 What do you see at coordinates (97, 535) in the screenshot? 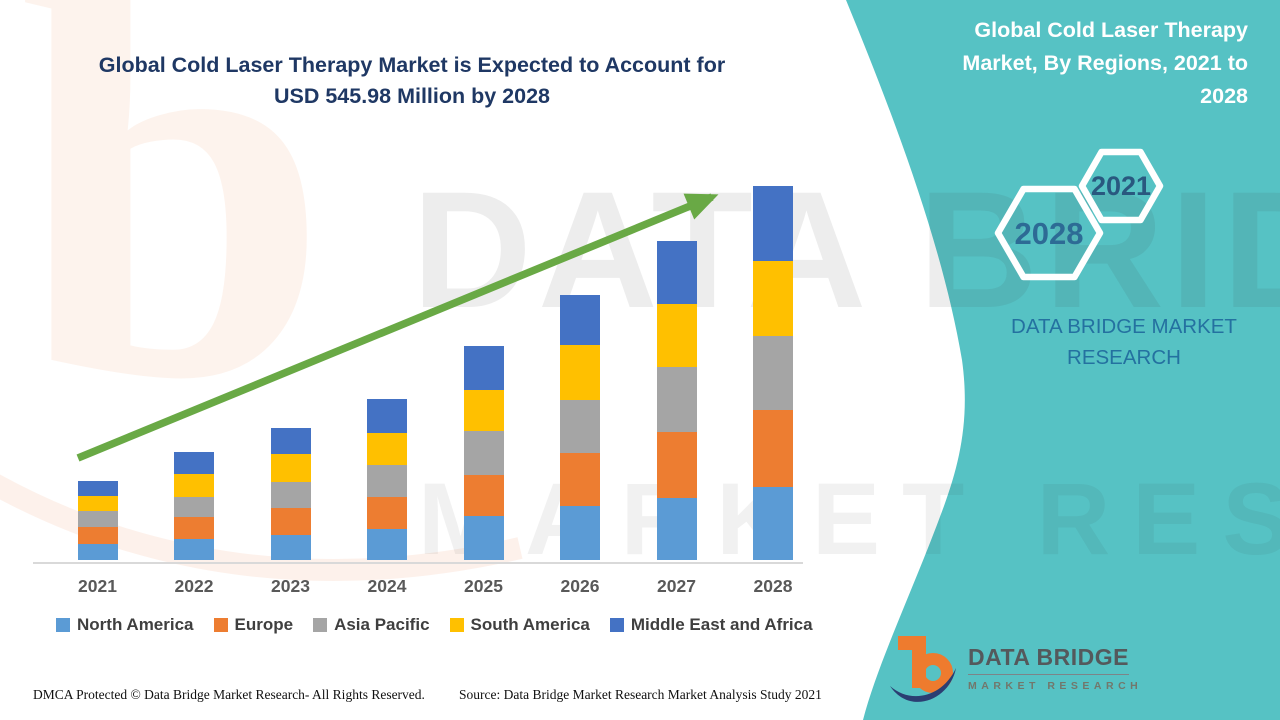
I see `bar-segment-2021-europe` at bounding box center [97, 535].